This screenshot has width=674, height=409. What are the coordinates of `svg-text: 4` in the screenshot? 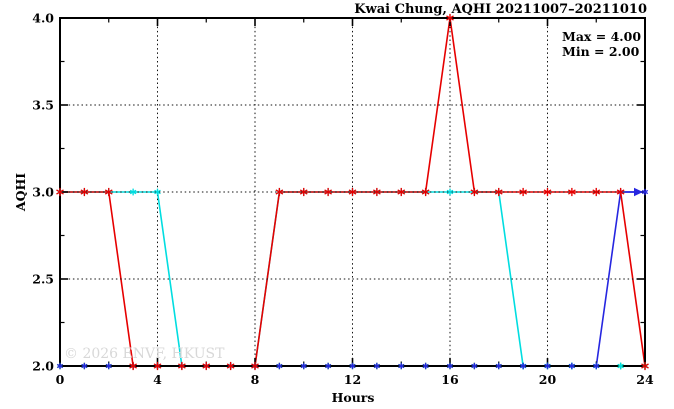 It's located at (157, 379).